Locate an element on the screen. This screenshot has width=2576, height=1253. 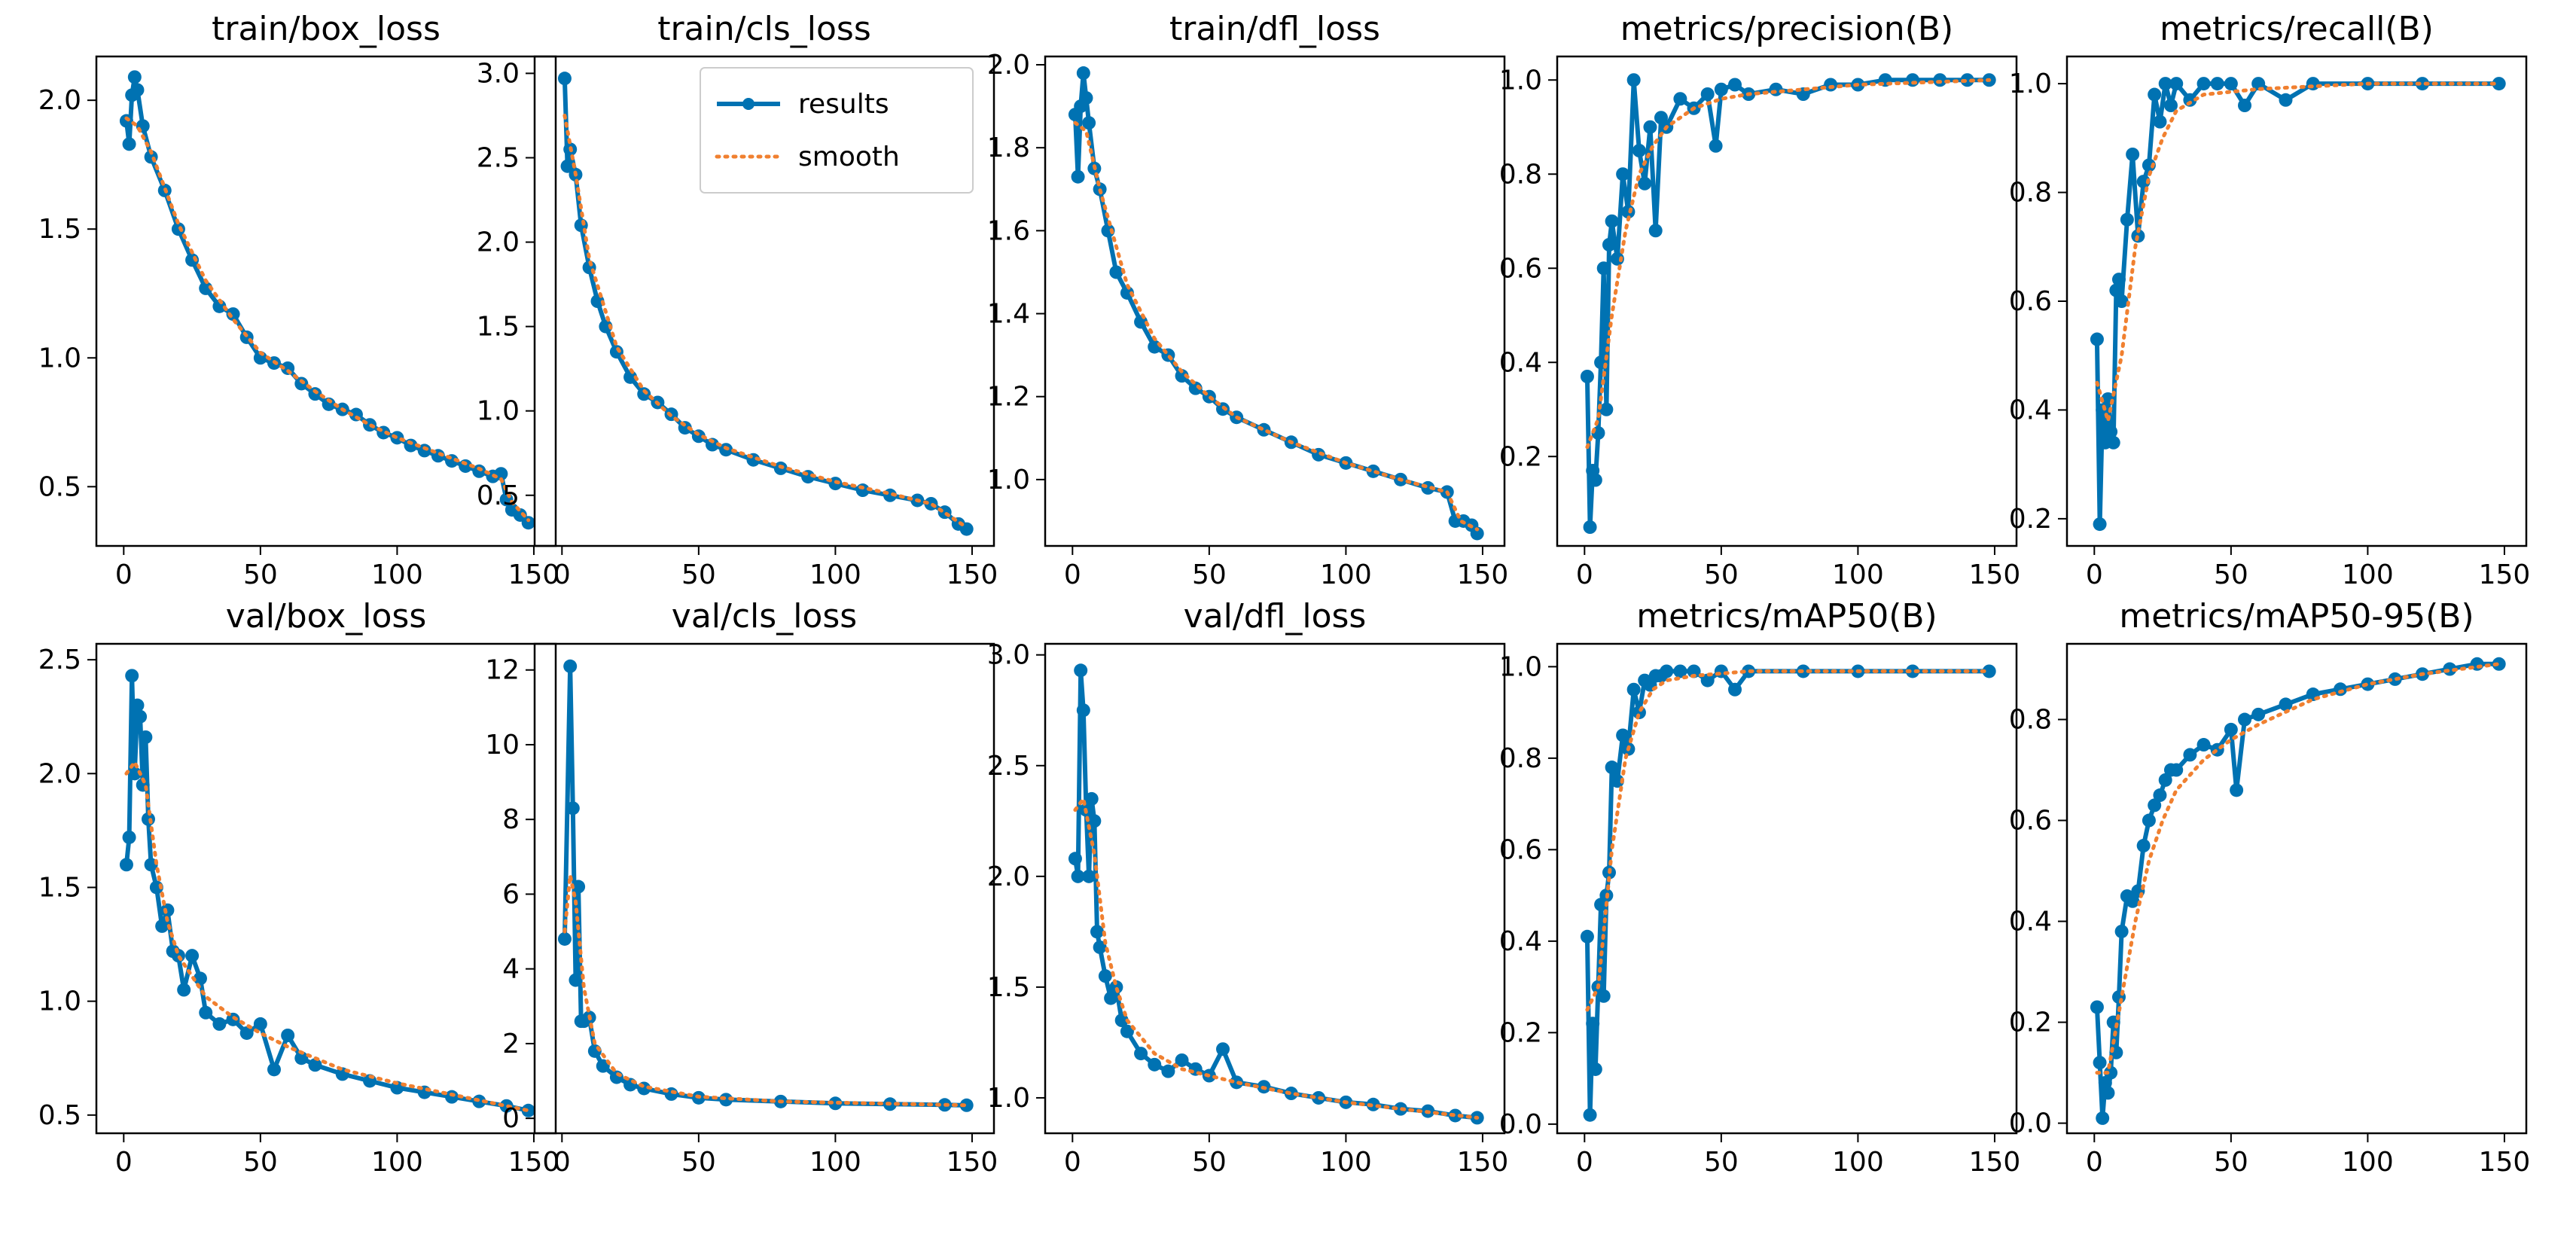
y-tick-label: 0.5 is located at coordinates (59, 487).